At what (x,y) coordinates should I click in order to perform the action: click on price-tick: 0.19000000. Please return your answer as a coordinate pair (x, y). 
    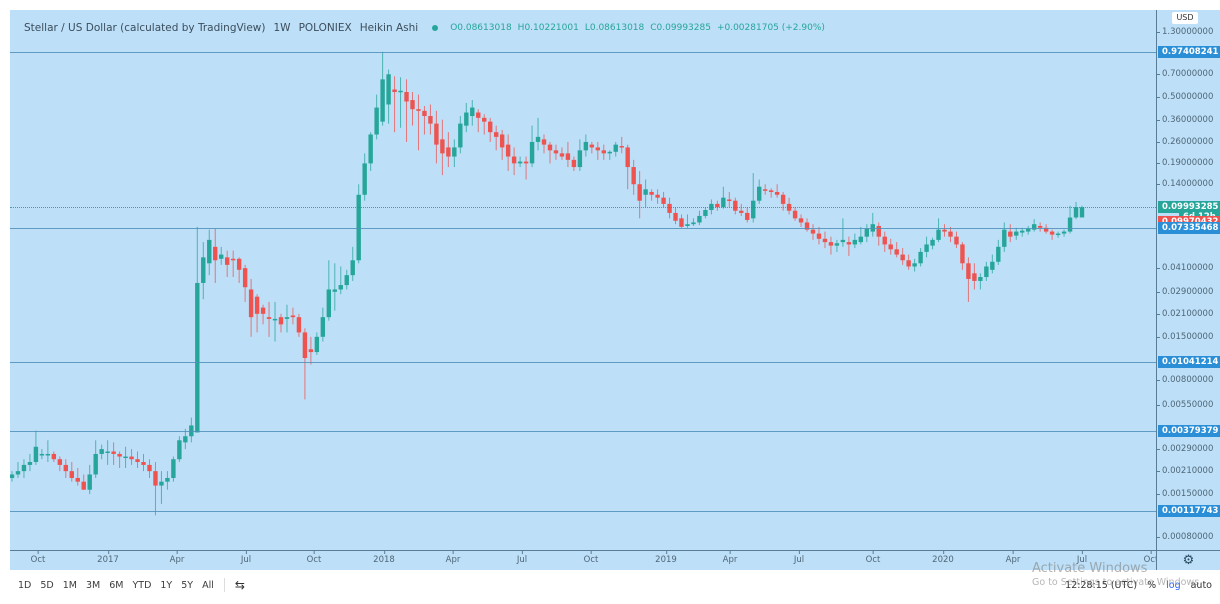
    Looking at the image, I should click on (1185, 163).